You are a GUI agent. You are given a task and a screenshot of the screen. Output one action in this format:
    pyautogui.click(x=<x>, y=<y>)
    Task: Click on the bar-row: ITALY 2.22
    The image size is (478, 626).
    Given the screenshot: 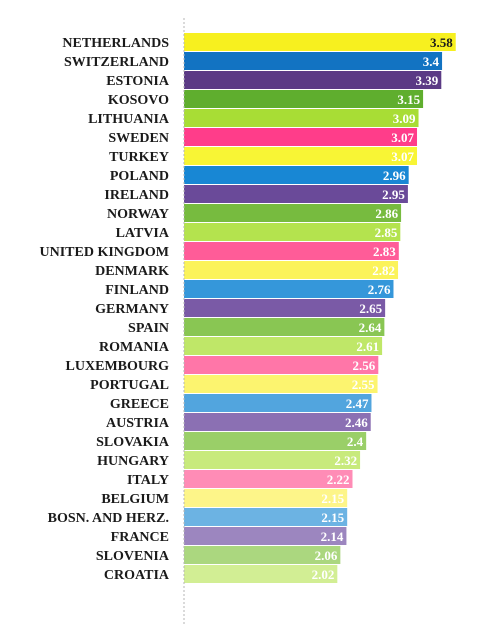 What is the action you would take?
    pyautogui.click(x=240, y=479)
    